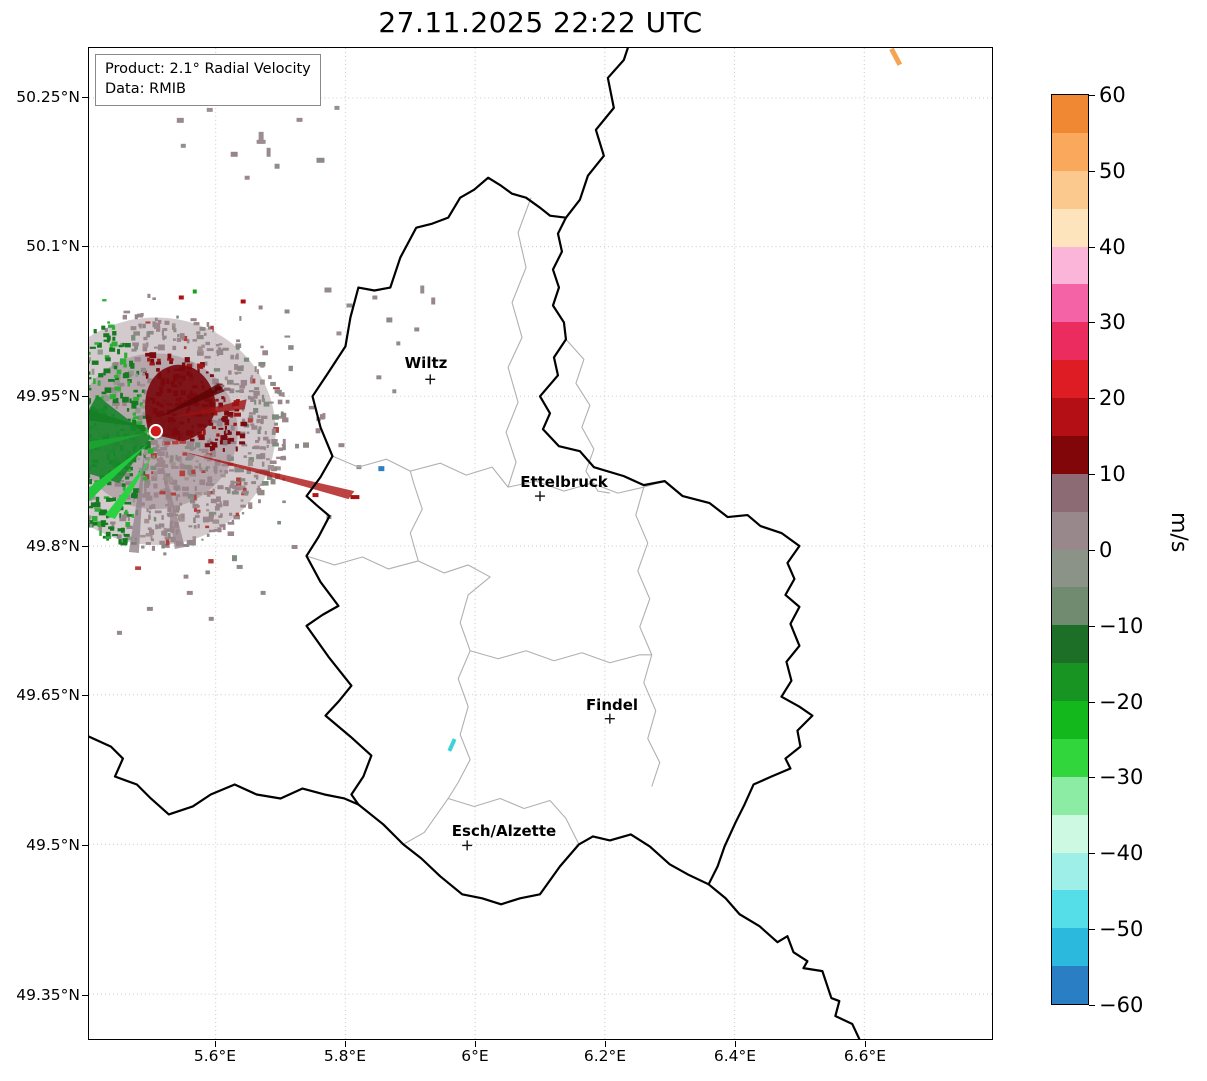 This screenshot has height=1081, width=1207. Describe the element at coordinates (1112, 398) in the screenshot. I see `colorbar-tick-label-4: 20` at that location.